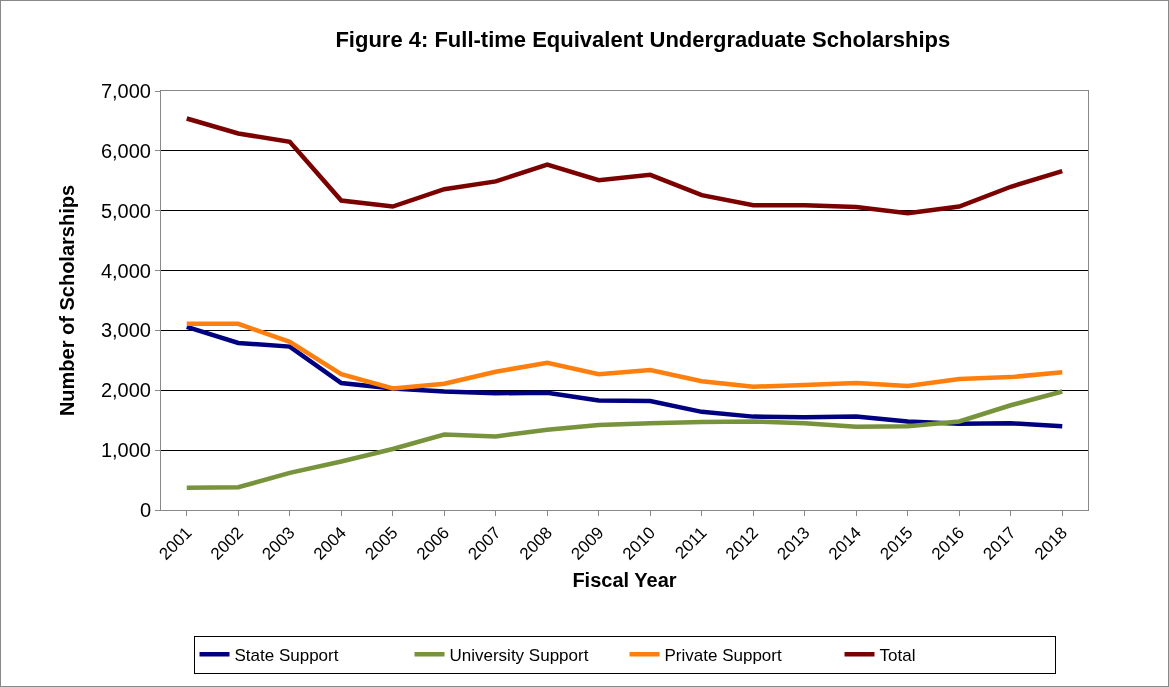 This screenshot has width=1169, height=687. Describe the element at coordinates (125, 270) in the screenshot. I see `y-tick-label: 4,000` at that location.